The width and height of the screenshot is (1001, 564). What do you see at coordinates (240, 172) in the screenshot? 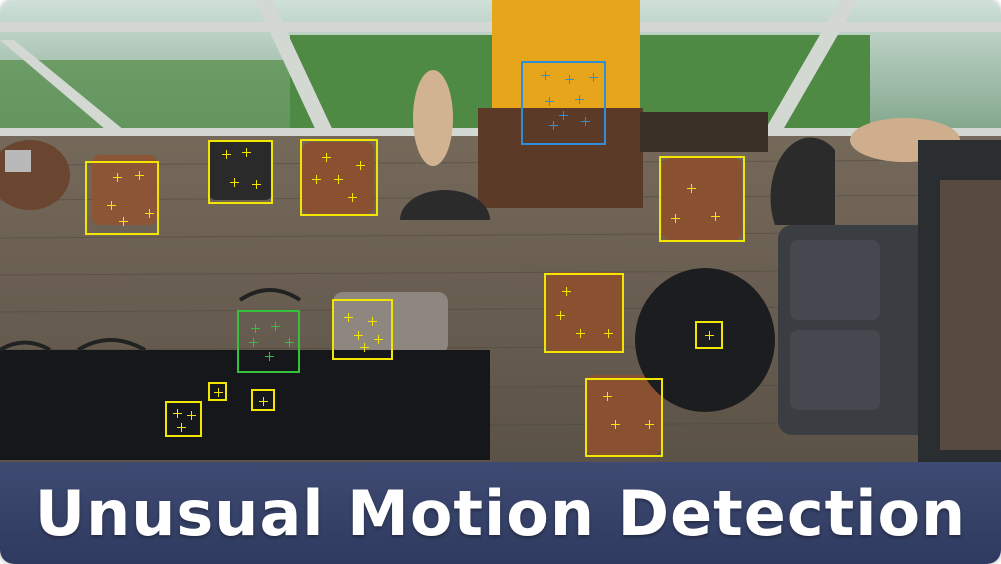
I see `detection-box-backpack` at bounding box center [240, 172].